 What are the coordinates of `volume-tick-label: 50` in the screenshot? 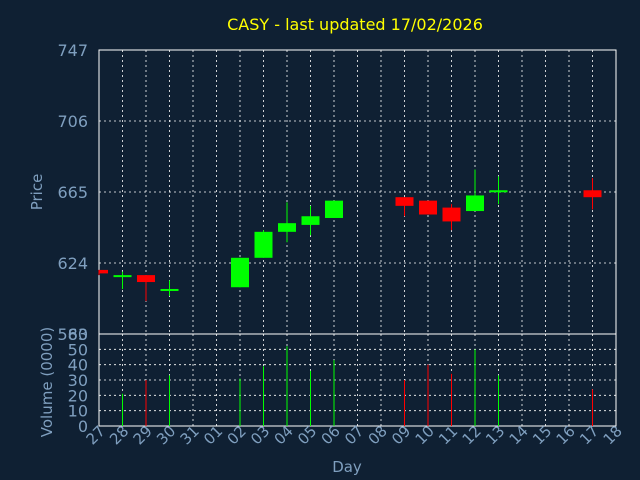 It's located at (78, 349).